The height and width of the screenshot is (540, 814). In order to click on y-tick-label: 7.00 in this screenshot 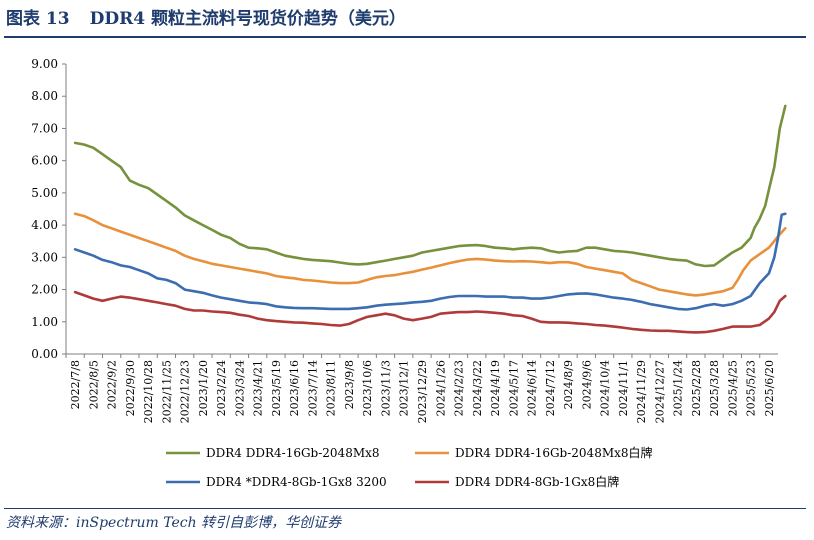, I will do `click(44, 128)`.